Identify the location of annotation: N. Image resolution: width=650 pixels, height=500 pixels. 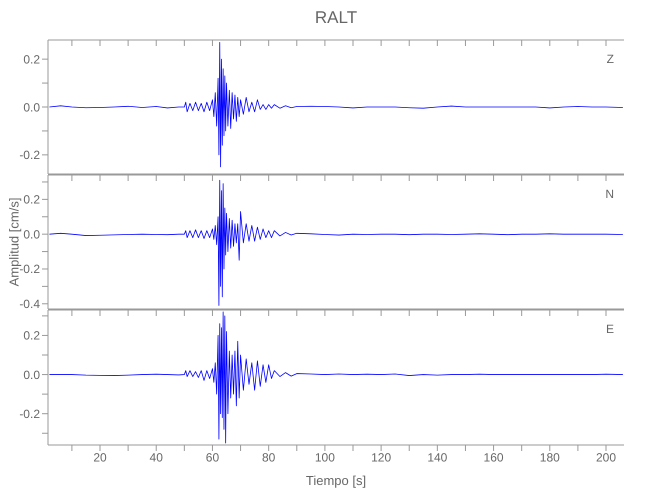
(609, 194).